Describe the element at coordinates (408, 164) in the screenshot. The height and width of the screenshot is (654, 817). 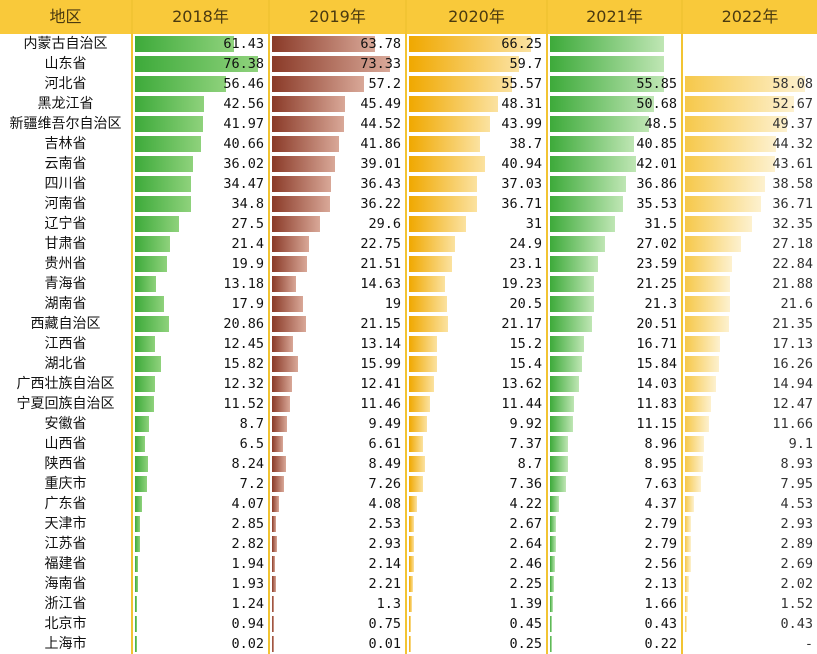
I see `table-row: 云南省 36.02 39.01 40.94 42.01 43.61` at that location.